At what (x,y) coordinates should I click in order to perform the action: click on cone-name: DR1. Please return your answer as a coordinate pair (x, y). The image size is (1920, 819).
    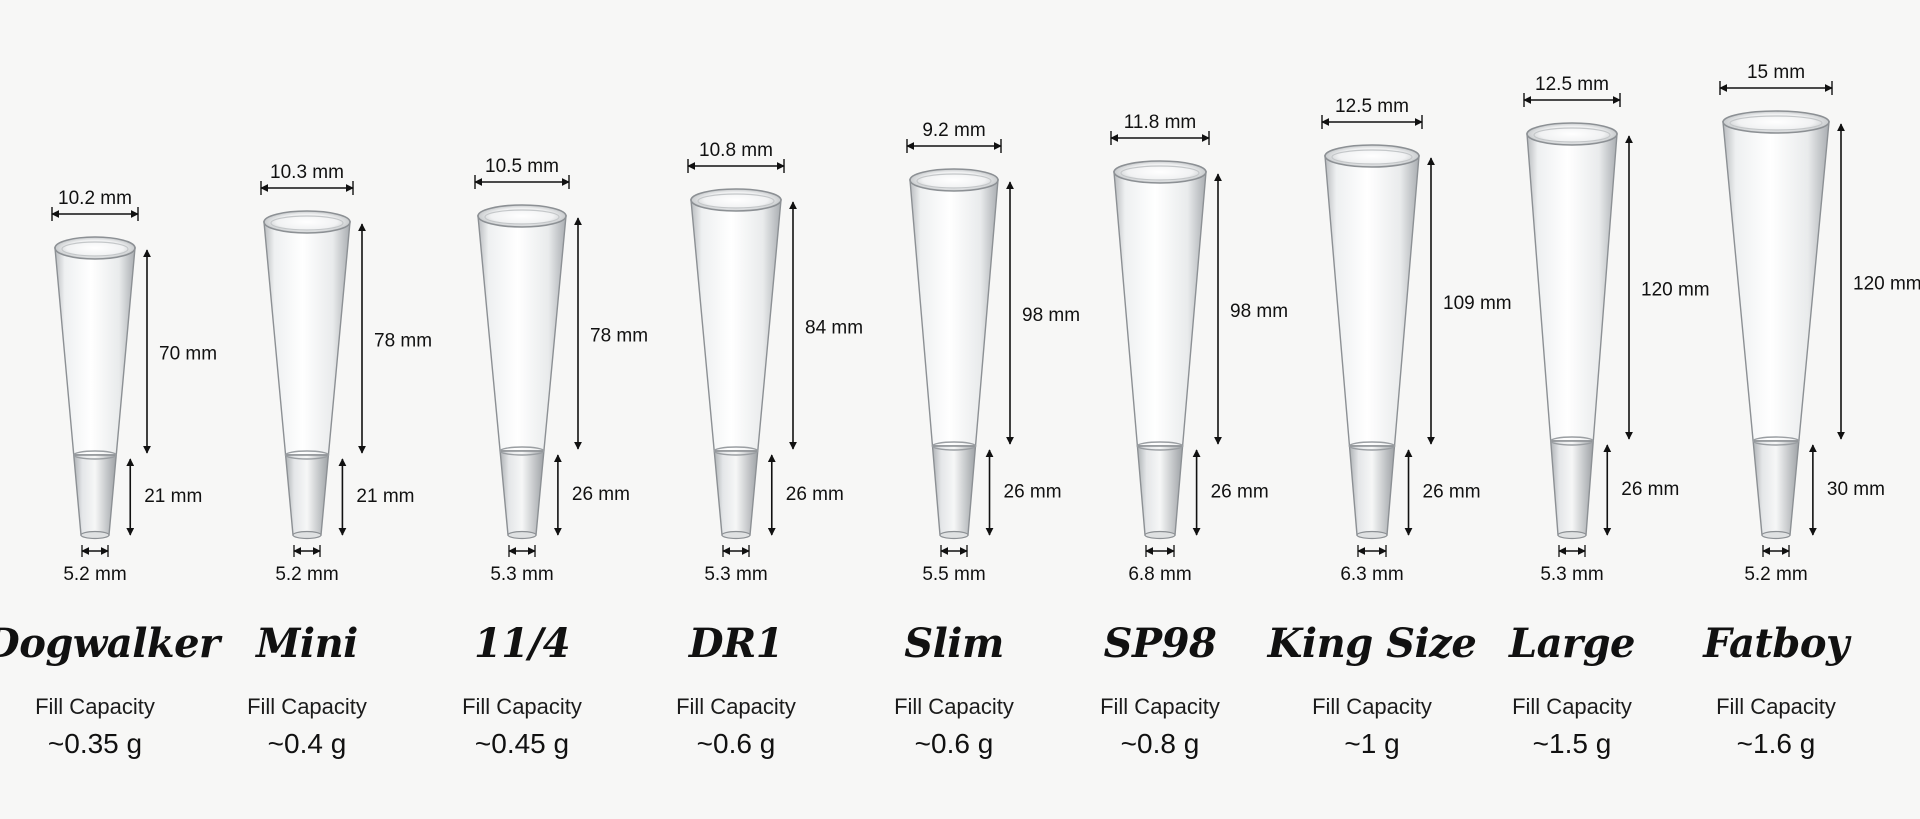
    Looking at the image, I should click on (736, 643).